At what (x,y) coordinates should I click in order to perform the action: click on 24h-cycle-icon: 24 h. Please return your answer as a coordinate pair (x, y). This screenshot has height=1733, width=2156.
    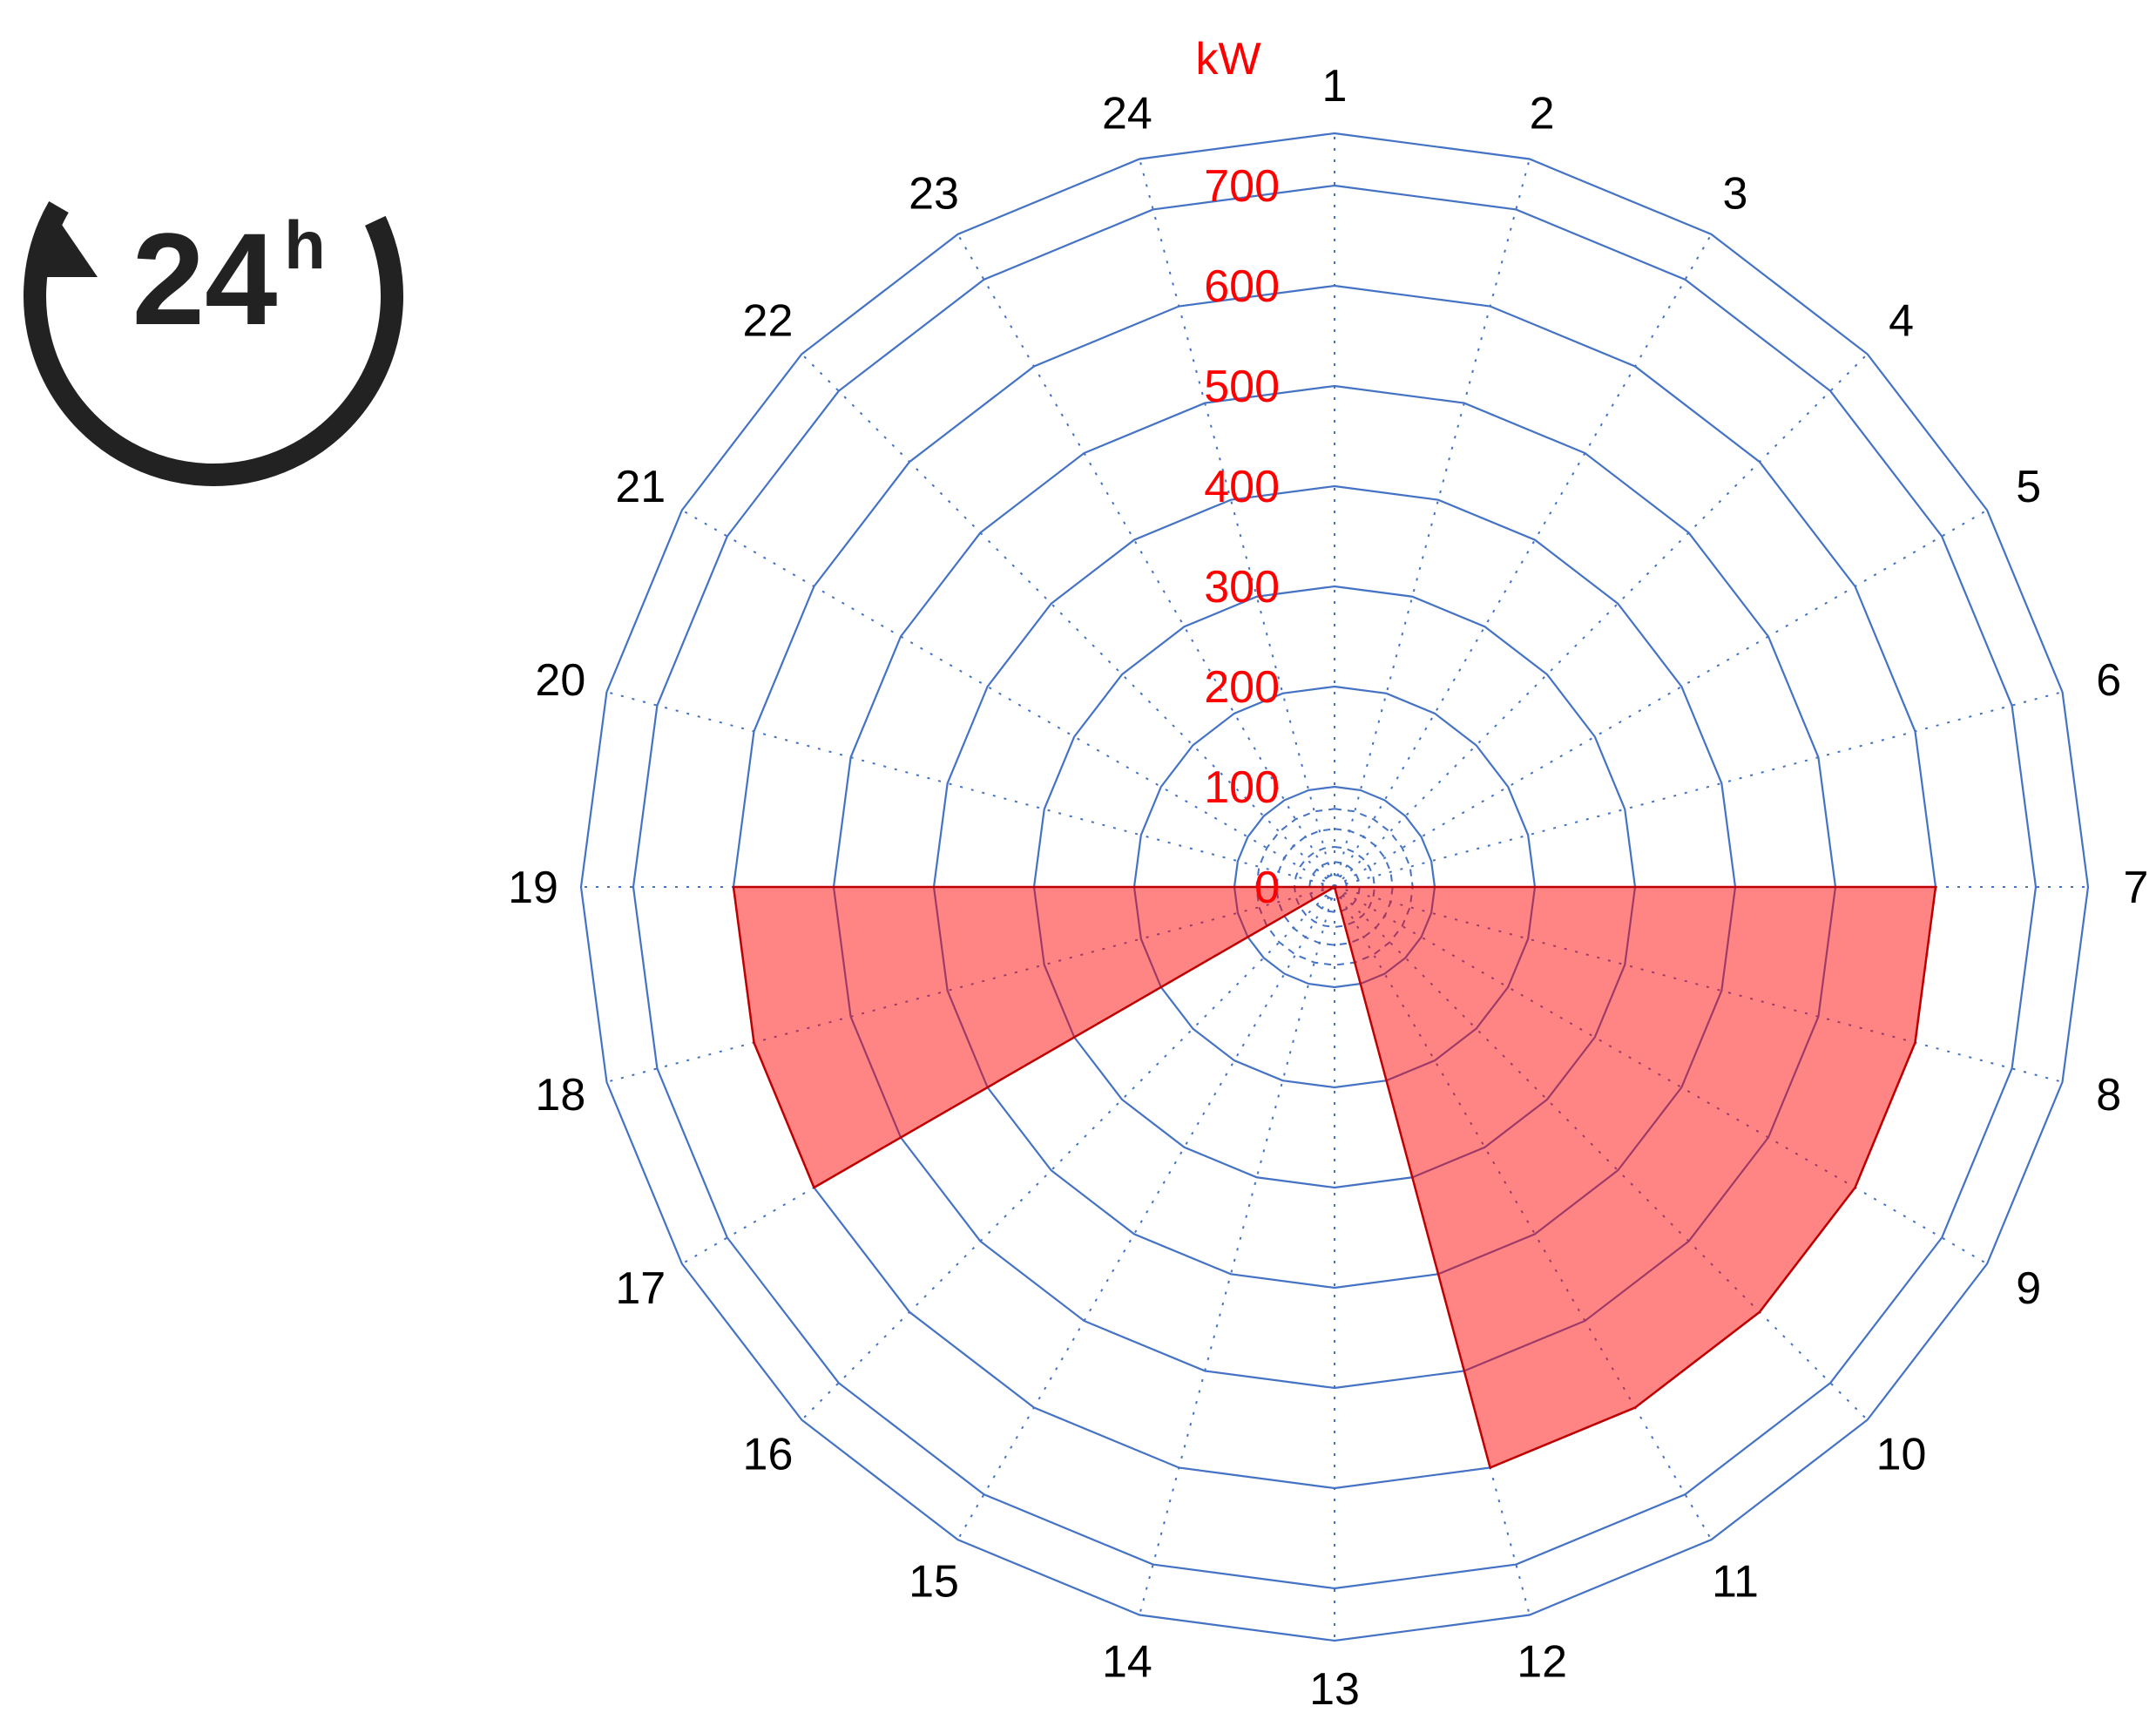
    Looking at the image, I should click on (214, 343).